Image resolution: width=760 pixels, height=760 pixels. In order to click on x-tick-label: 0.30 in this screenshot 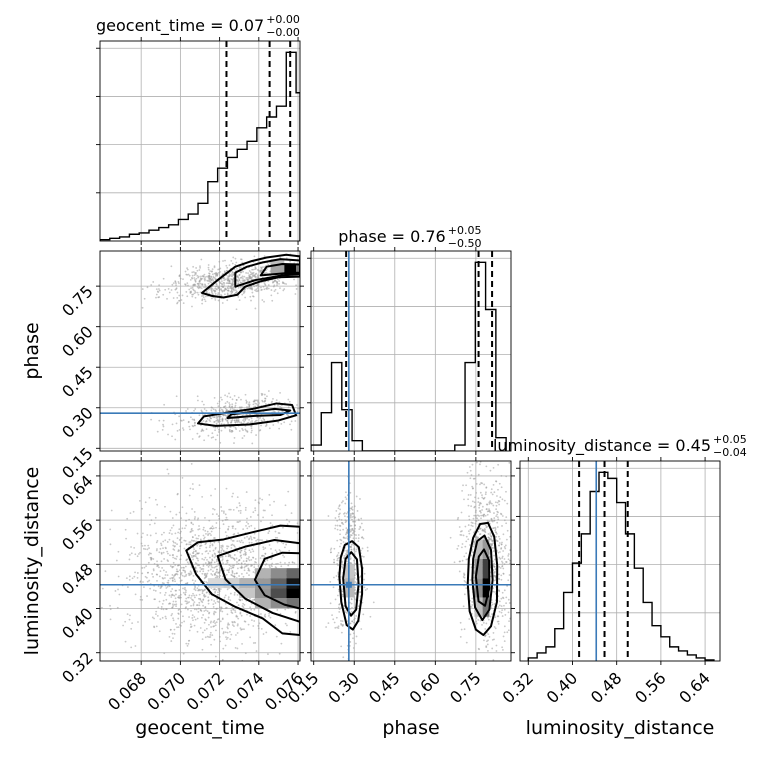, I will do `click(343, 687)`.